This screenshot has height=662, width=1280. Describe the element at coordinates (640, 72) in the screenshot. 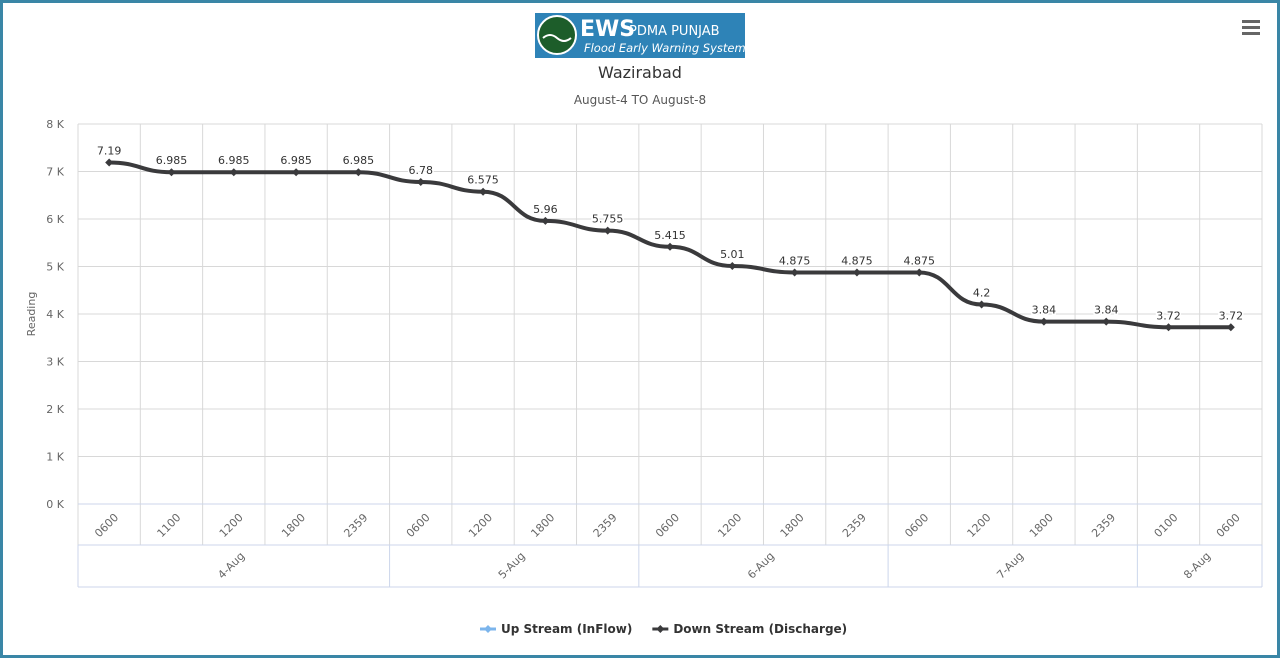

I see `chart-title: Wazirabad` at that location.